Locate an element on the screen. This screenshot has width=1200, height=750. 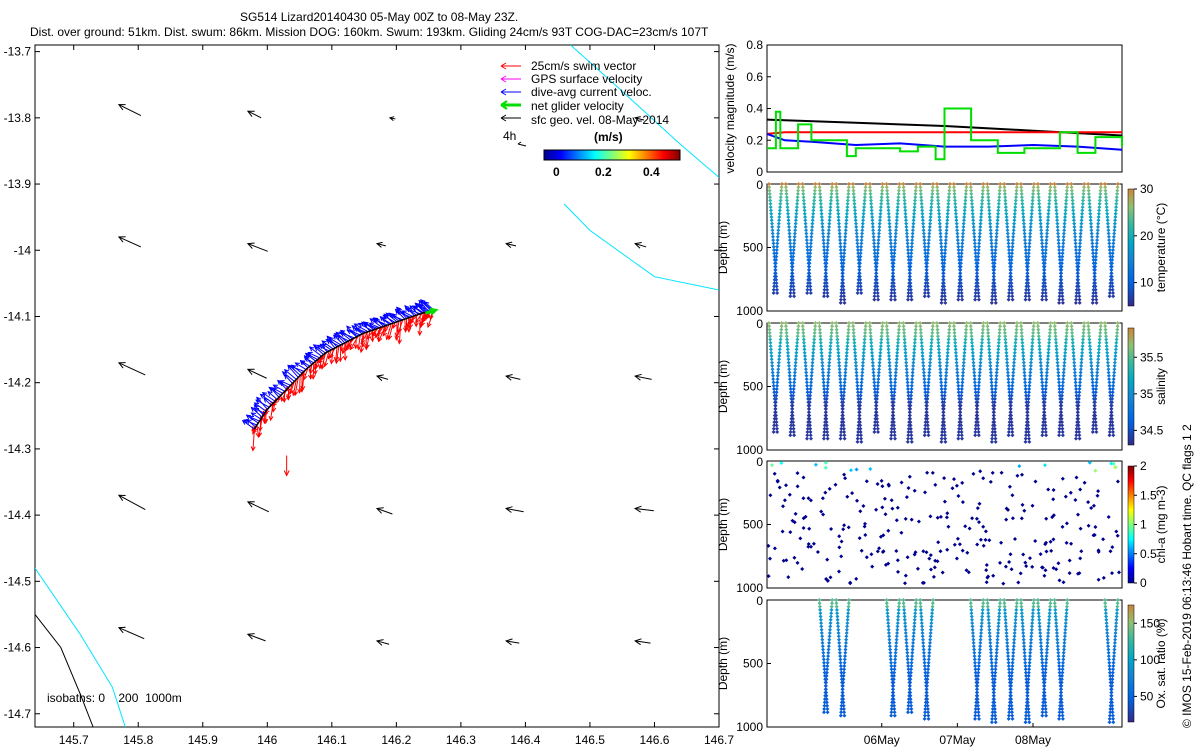
velocity-y-label: velocity magnitude (m/s) is located at coordinates (730, 108).